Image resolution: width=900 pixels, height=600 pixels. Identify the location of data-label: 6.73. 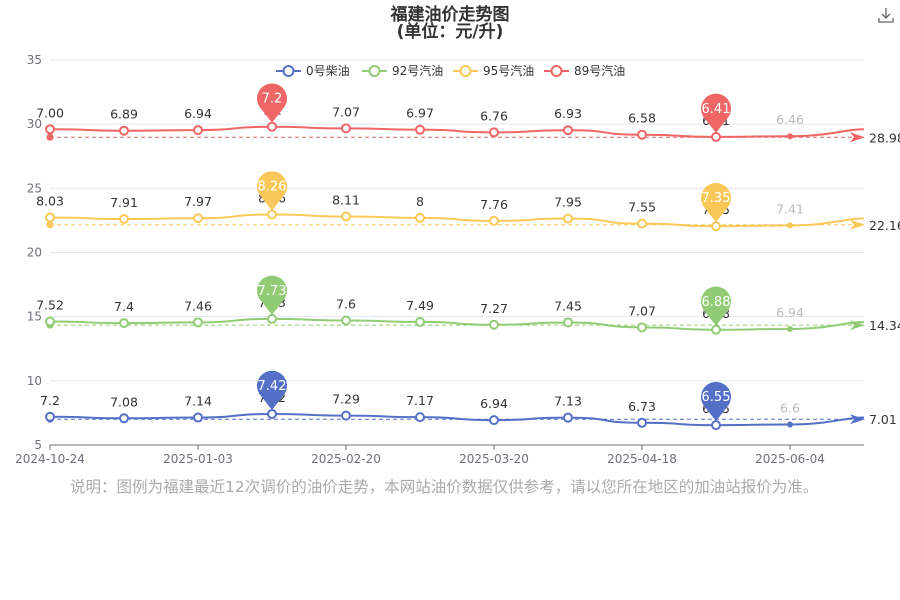
(642, 406).